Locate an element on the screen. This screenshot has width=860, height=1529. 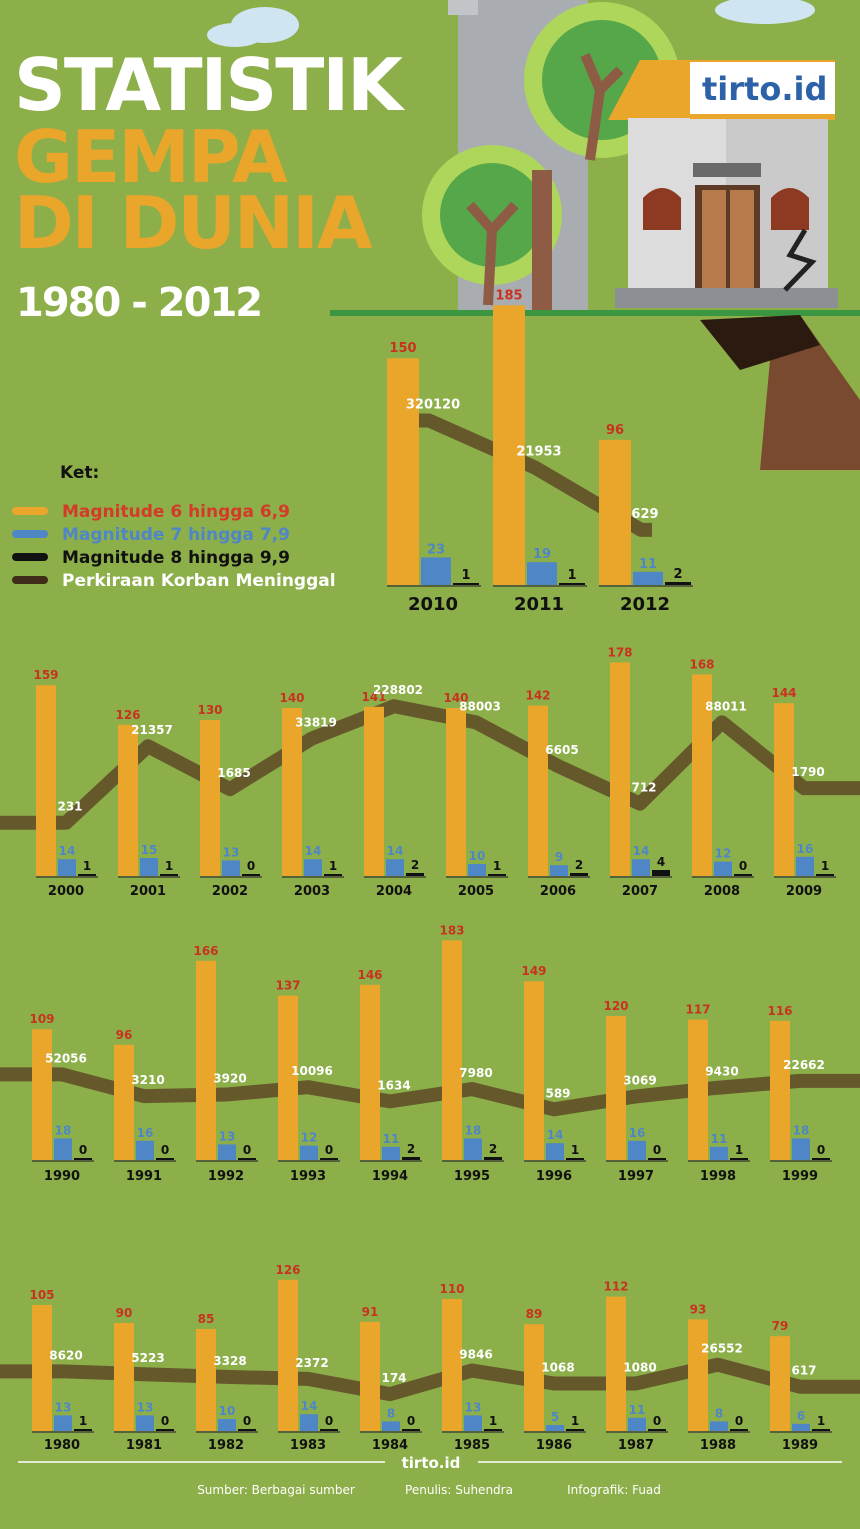
bar-m7-1993 is located at coordinates (309, 1152).